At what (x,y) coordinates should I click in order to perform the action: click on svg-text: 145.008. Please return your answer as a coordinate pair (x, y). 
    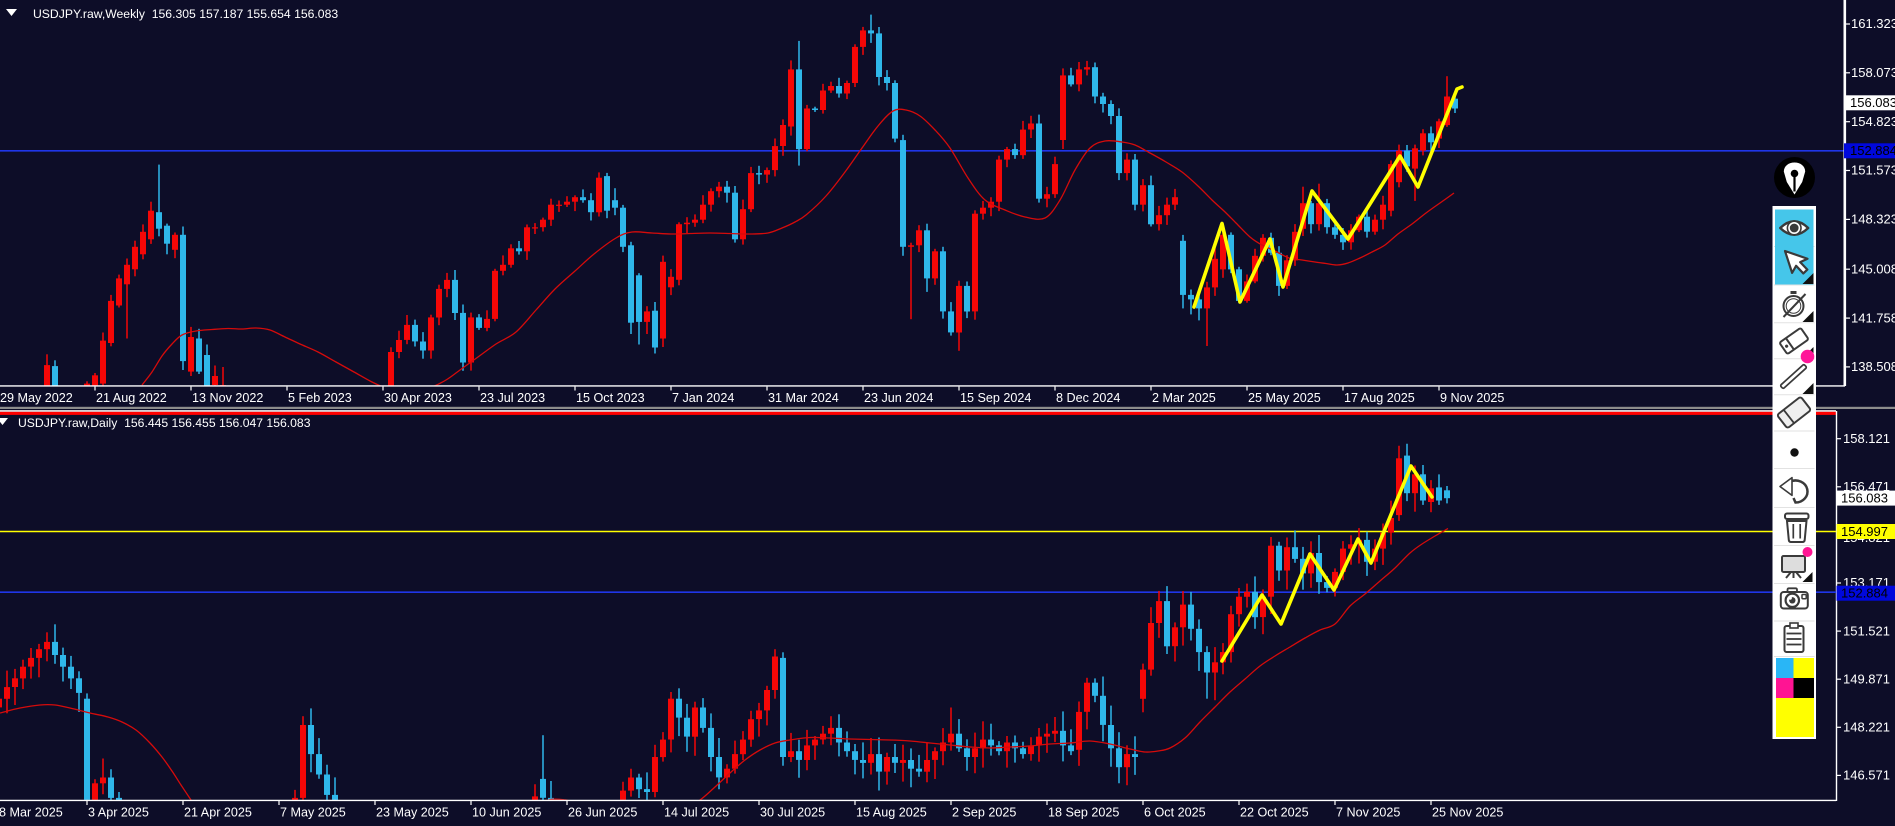
    Looking at the image, I should click on (1873, 268).